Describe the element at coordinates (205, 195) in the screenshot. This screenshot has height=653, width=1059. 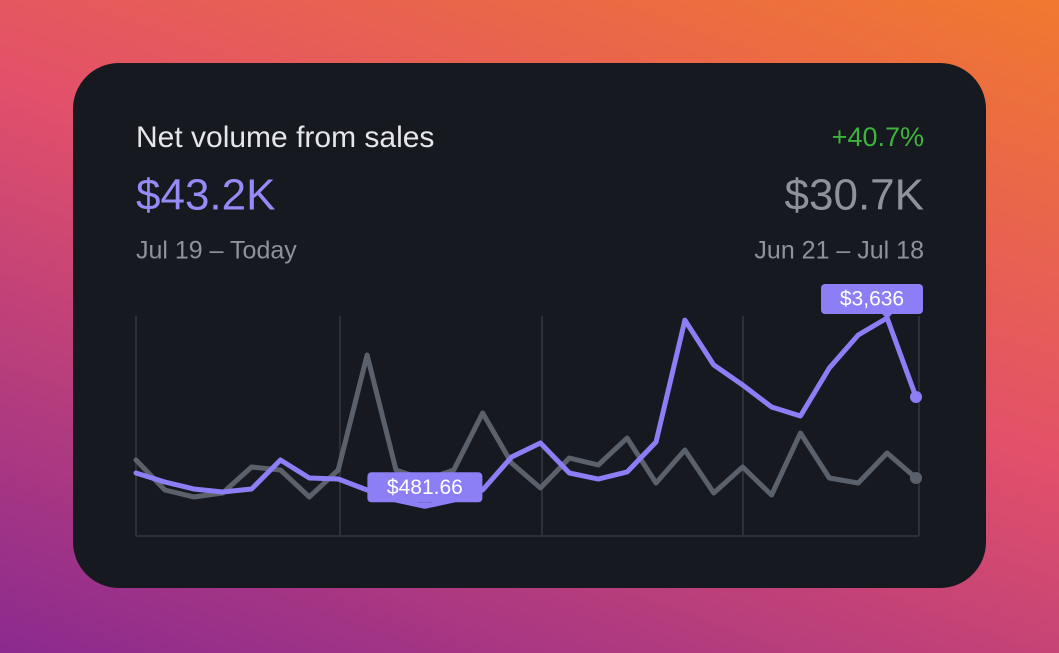
I see `current-value: $43.2K` at that location.